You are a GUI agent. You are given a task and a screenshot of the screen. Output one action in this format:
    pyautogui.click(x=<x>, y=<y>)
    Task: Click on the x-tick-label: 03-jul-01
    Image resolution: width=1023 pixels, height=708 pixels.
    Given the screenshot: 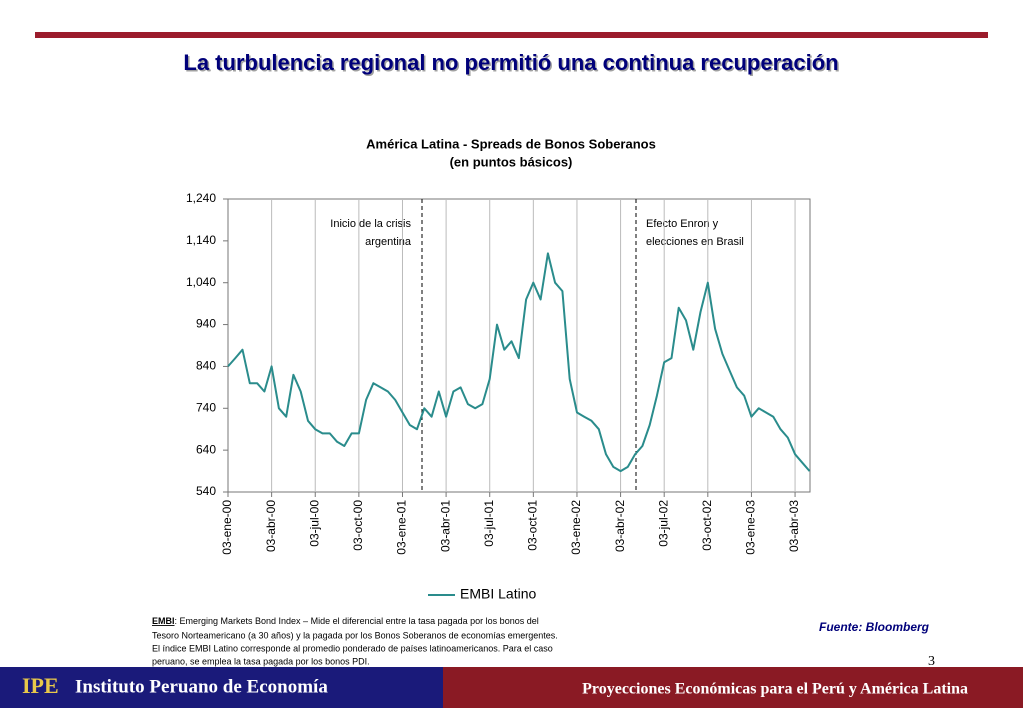 What is the action you would take?
    pyautogui.click(x=489, y=523)
    